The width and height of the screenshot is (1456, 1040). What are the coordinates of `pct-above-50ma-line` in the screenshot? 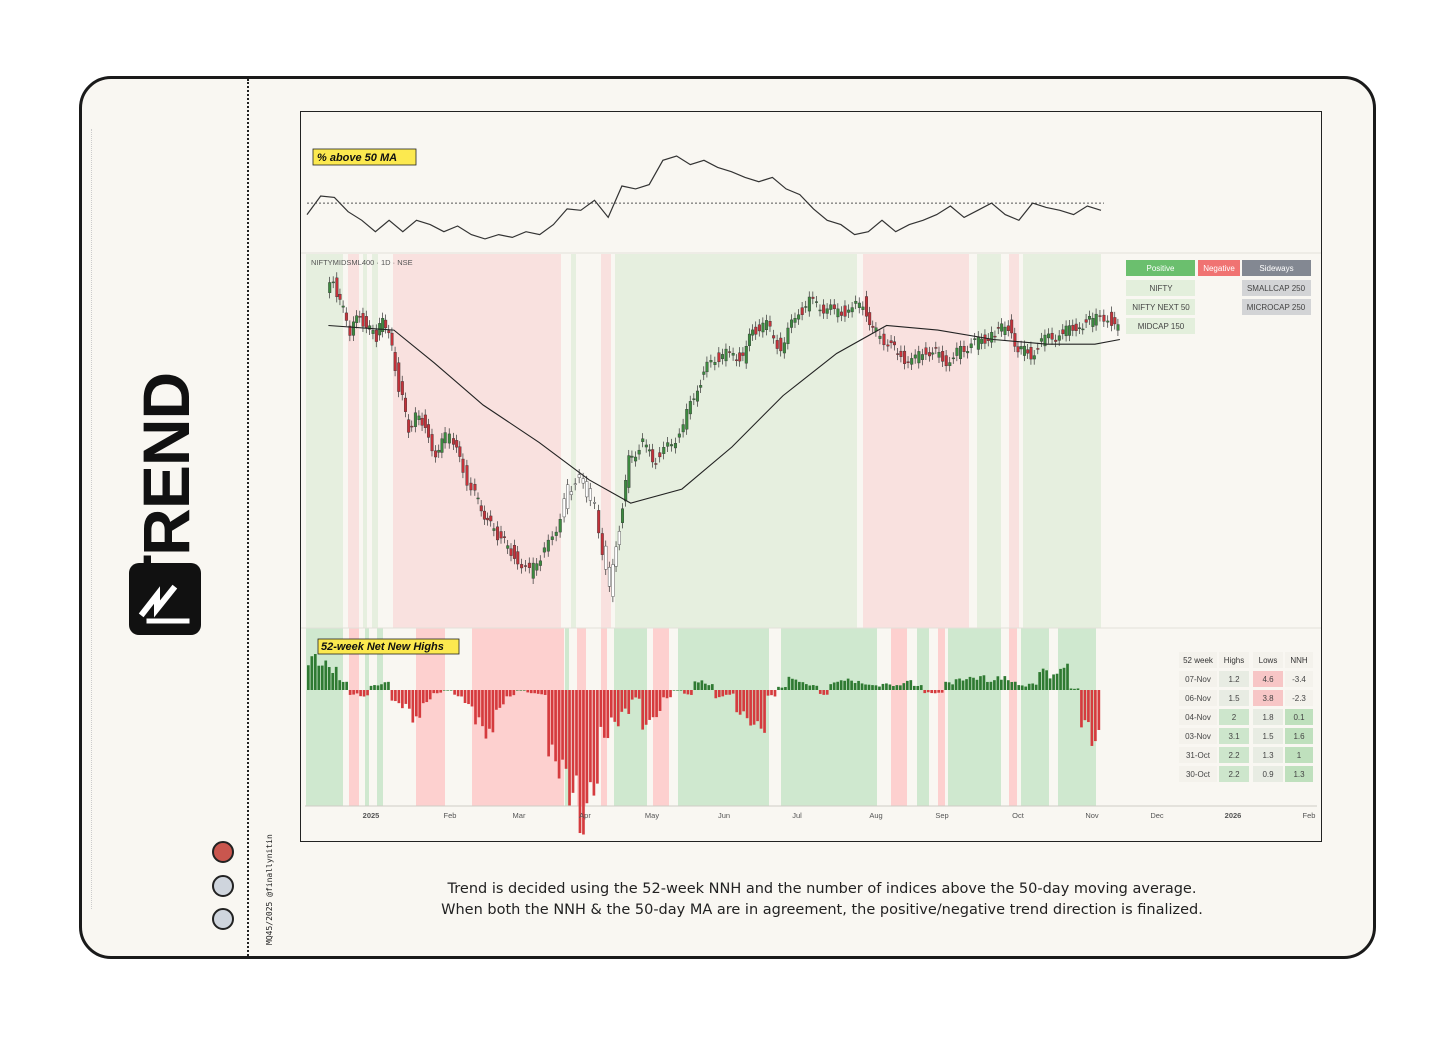 It's located at (704, 197).